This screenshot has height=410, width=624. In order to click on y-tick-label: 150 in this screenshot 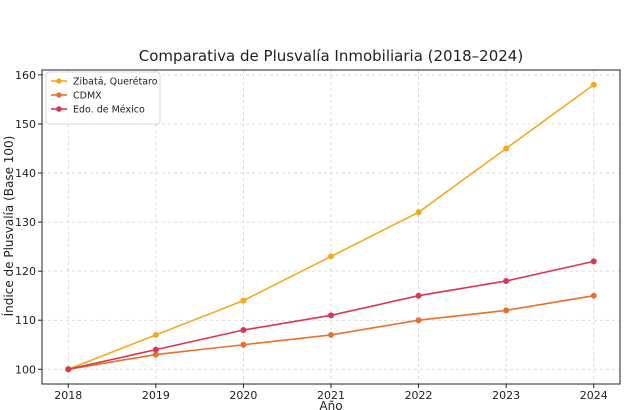, I will do `click(25, 124)`.